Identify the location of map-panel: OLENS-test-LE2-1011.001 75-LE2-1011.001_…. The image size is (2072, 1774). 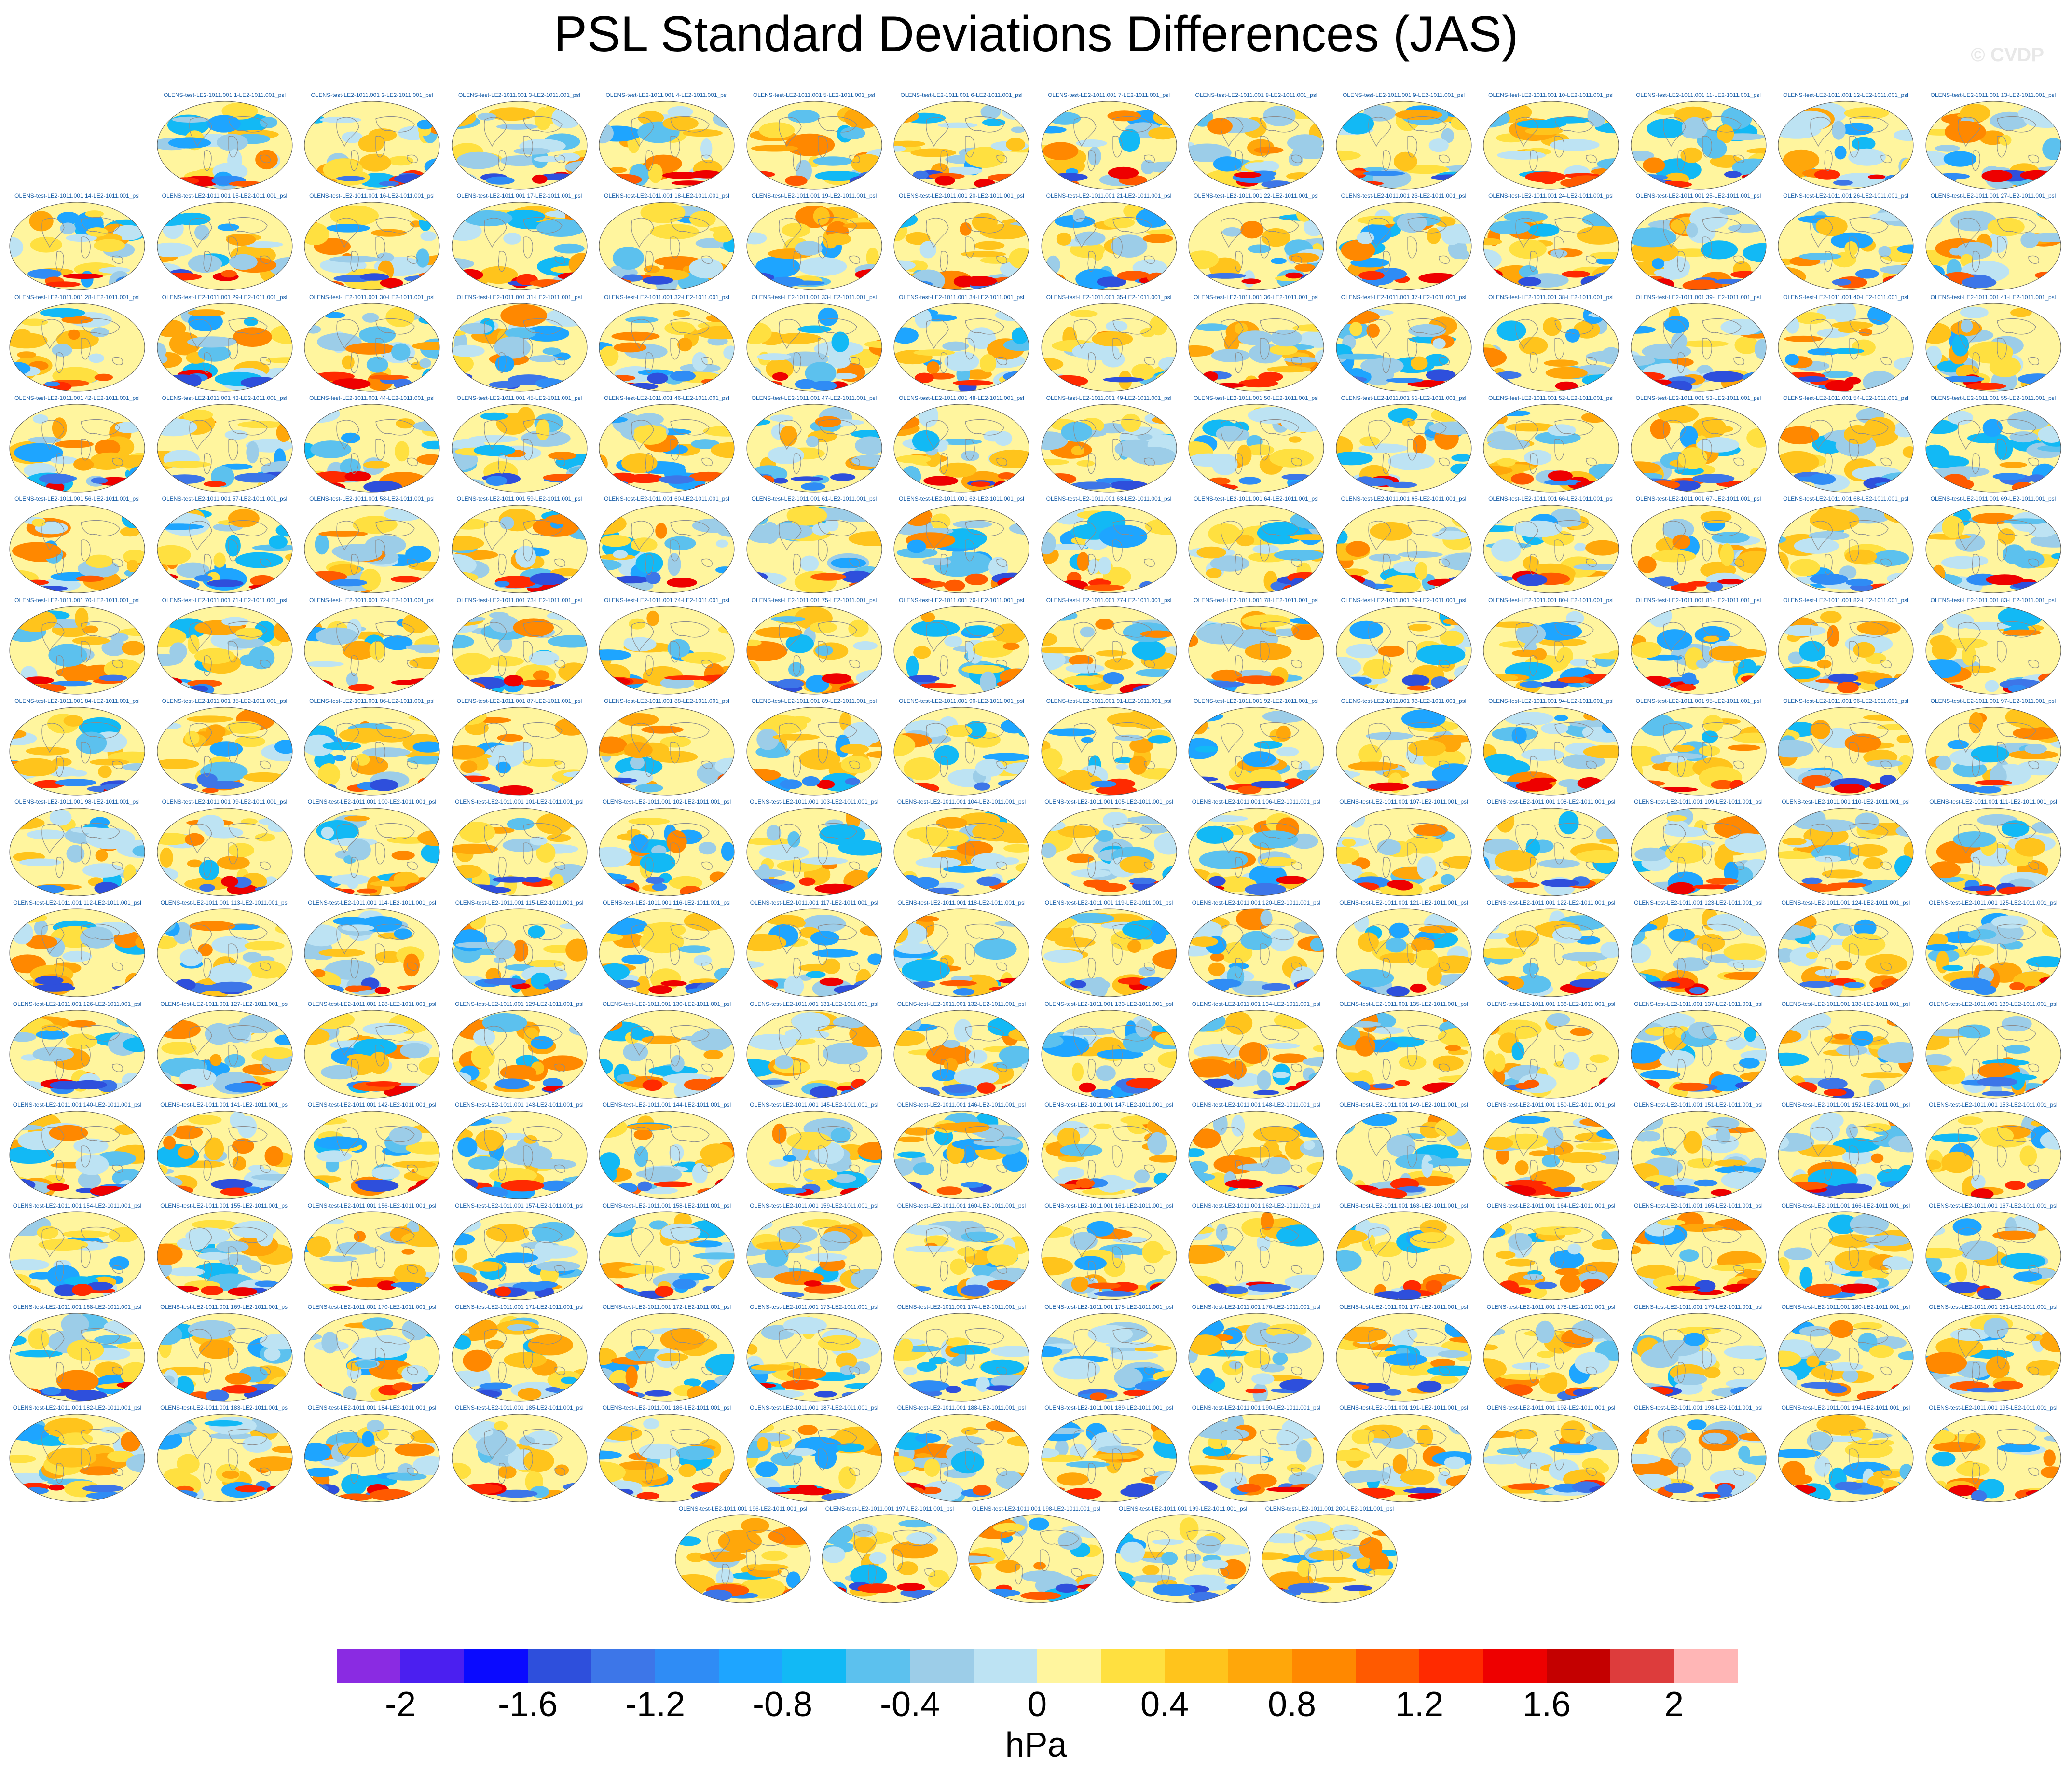
(814, 647).